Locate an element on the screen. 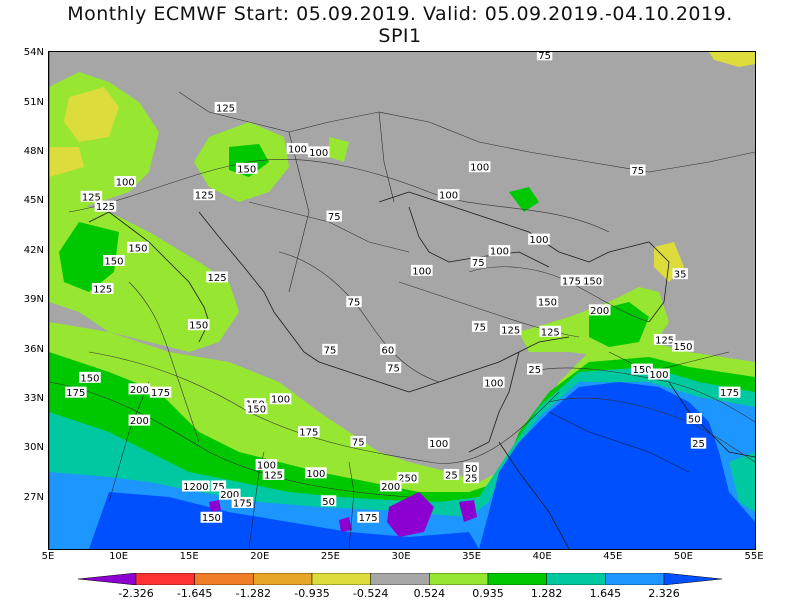 The width and height of the screenshot is (800, 600). svg-text: 250 is located at coordinates (407, 479).